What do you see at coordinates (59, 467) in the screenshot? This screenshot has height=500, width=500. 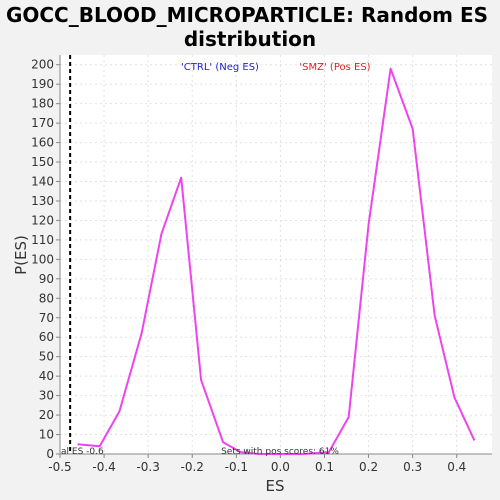 I see `x-tick-label-0: -0.5` at bounding box center [59, 467].